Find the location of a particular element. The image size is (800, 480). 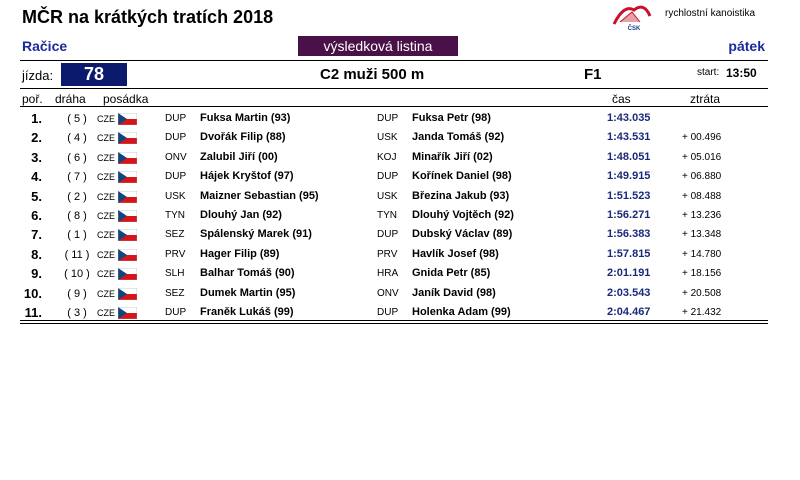

club: KOJ is located at coordinates (387, 157).